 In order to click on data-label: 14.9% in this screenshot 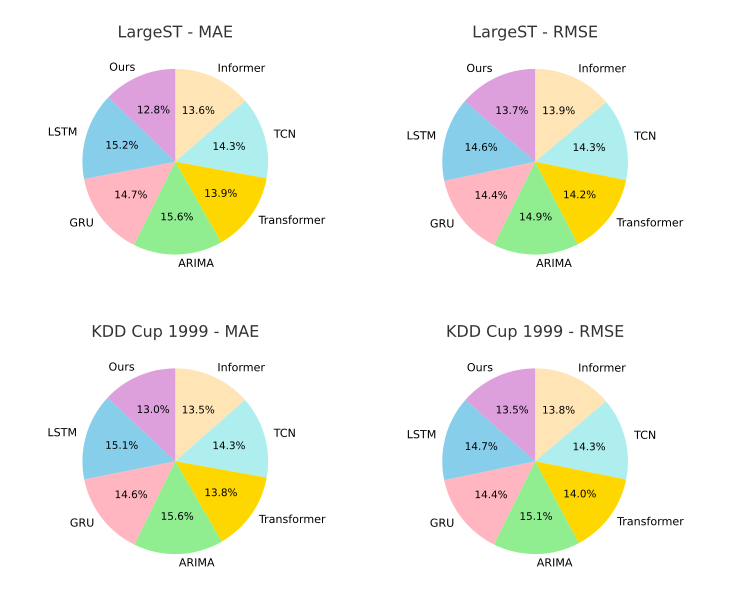, I will do `click(536, 216)`.